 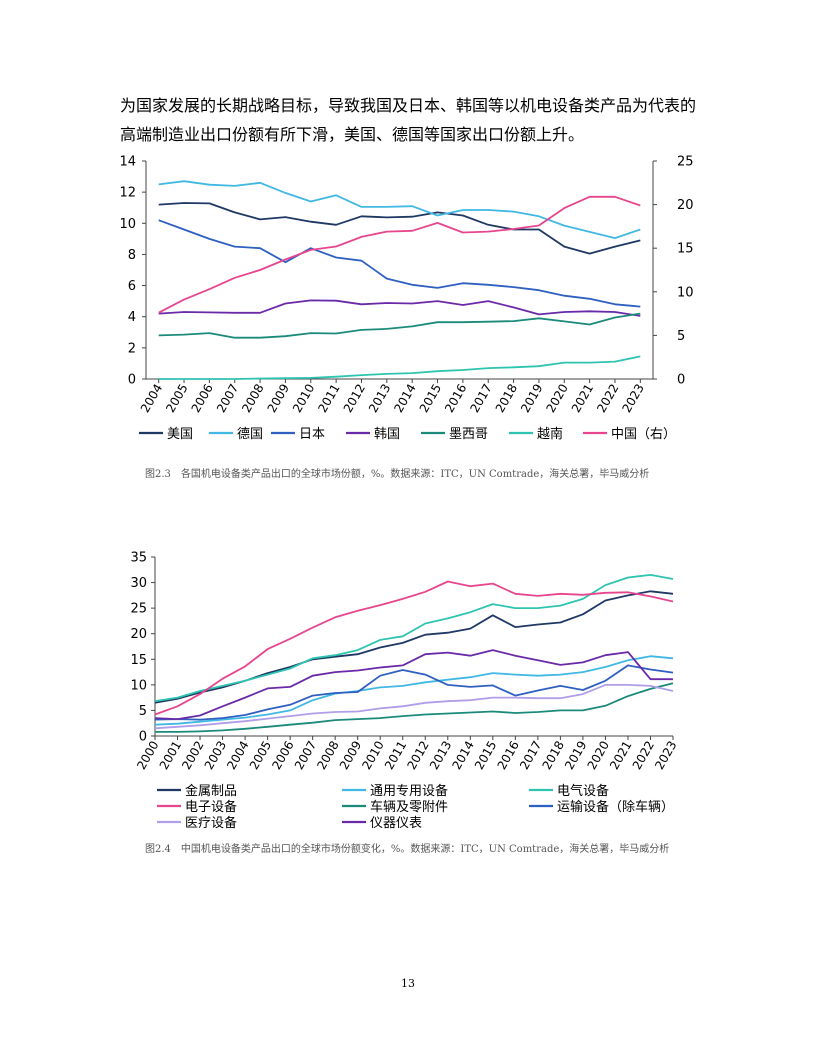 I want to click on y-tick-label: 0, so click(x=143, y=737).